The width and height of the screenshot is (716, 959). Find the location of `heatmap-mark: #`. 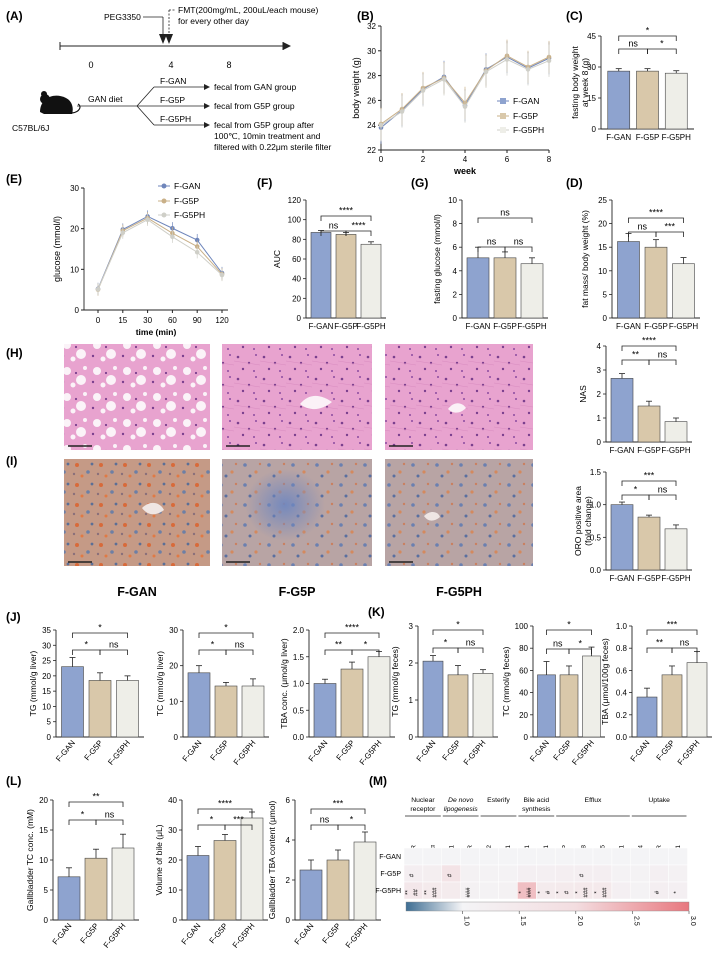

heatmap-mark: # is located at coordinates (583, 875).